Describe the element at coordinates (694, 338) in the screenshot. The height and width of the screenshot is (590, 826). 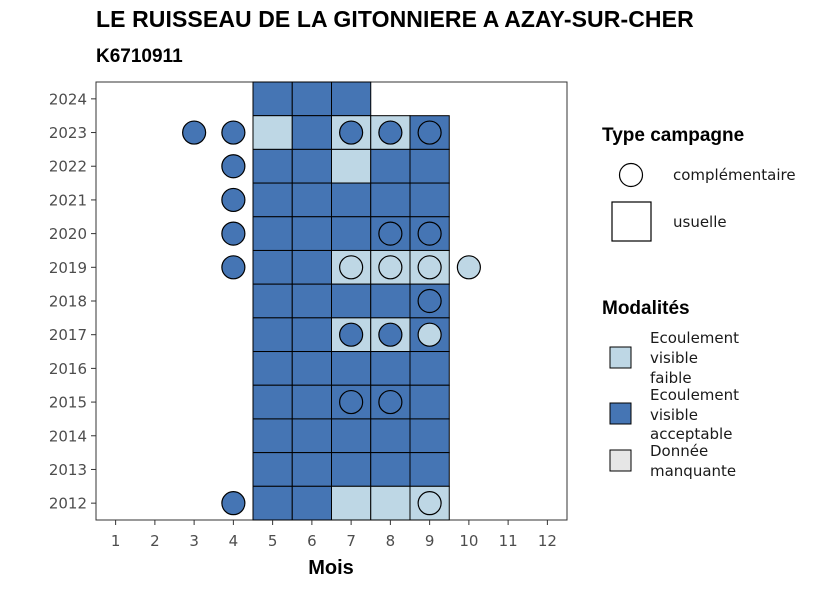
I see `legend-faible-line1: Ecoulement` at that location.